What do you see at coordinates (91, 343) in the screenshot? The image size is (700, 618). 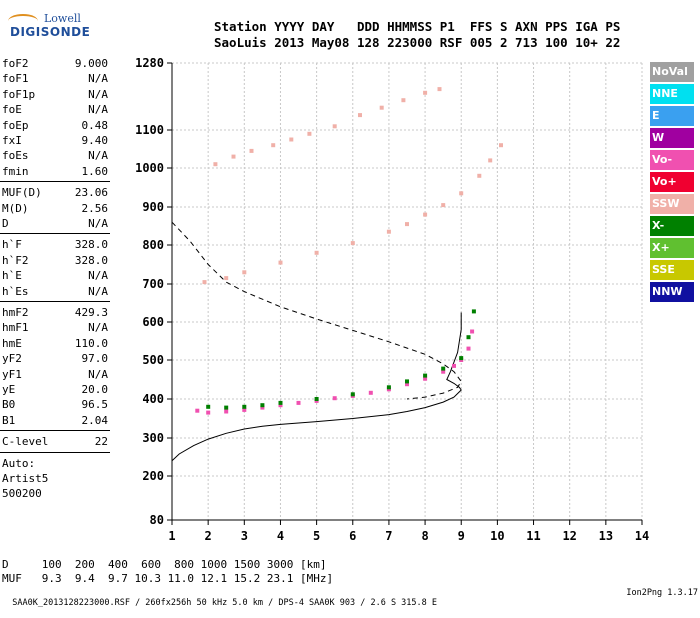 I see `param-value: 110.0` at bounding box center [91, 343].